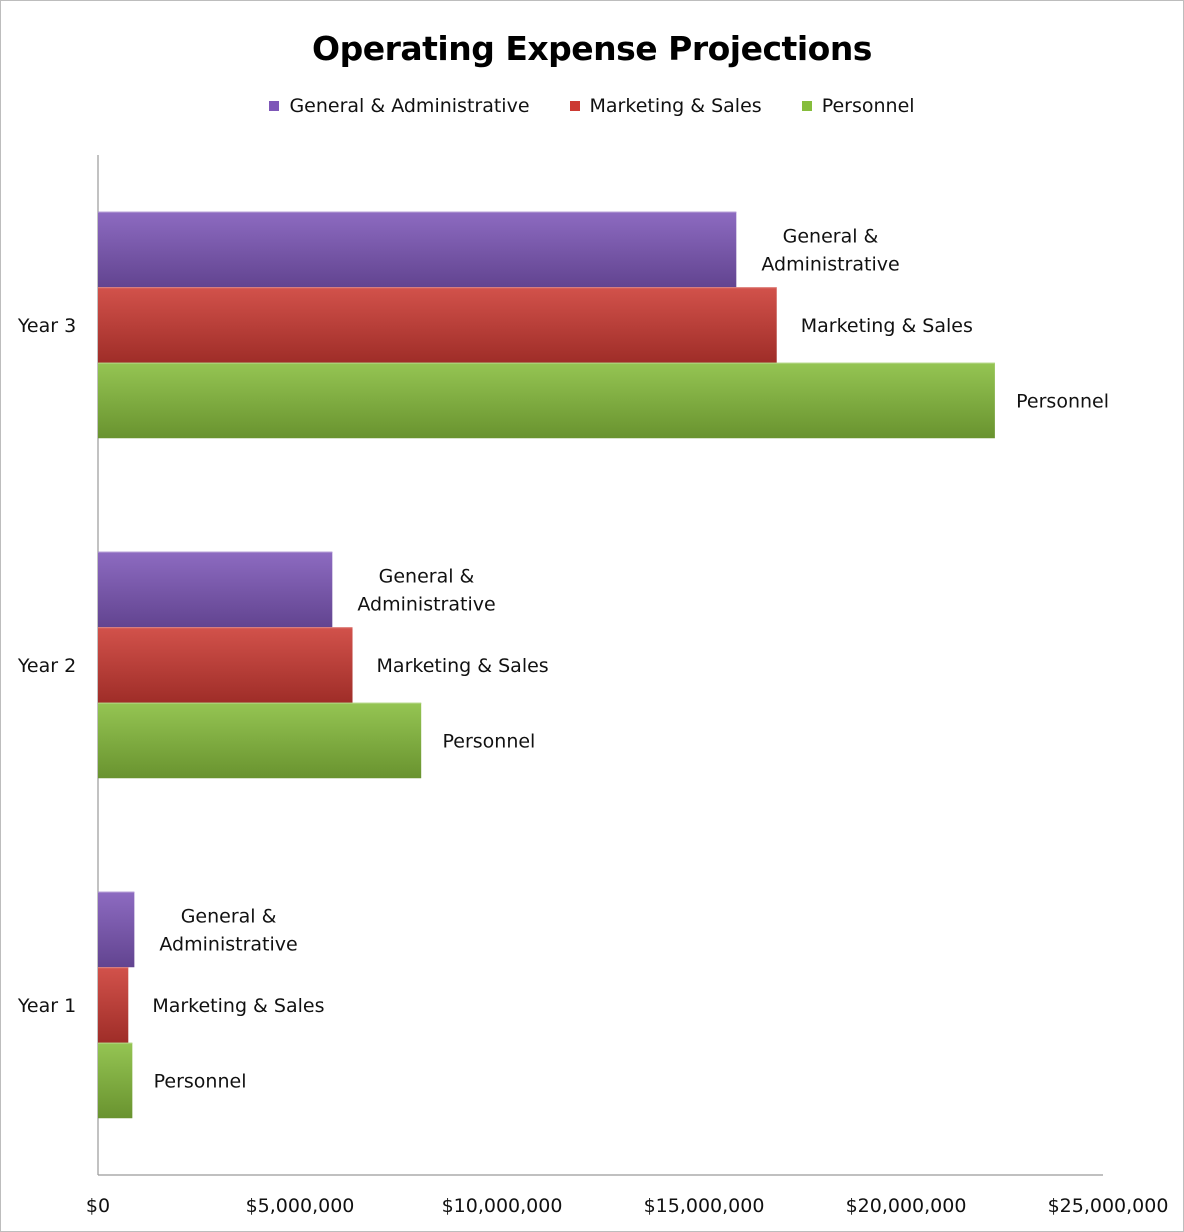  What do you see at coordinates (502, 1206) in the screenshot?
I see `x-tick-label: $10,000,000` at bounding box center [502, 1206].